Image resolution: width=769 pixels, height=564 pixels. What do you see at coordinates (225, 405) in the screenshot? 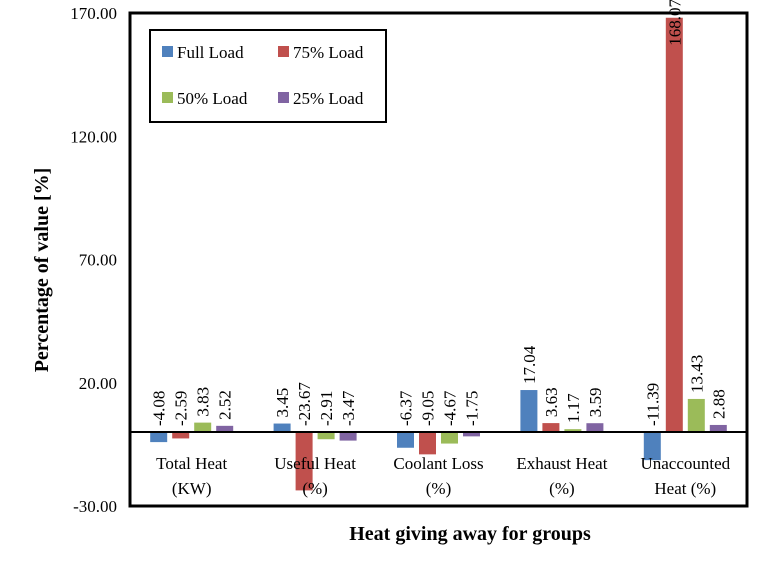
I see `bar-data-label: 2.52` at bounding box center [225, 405].